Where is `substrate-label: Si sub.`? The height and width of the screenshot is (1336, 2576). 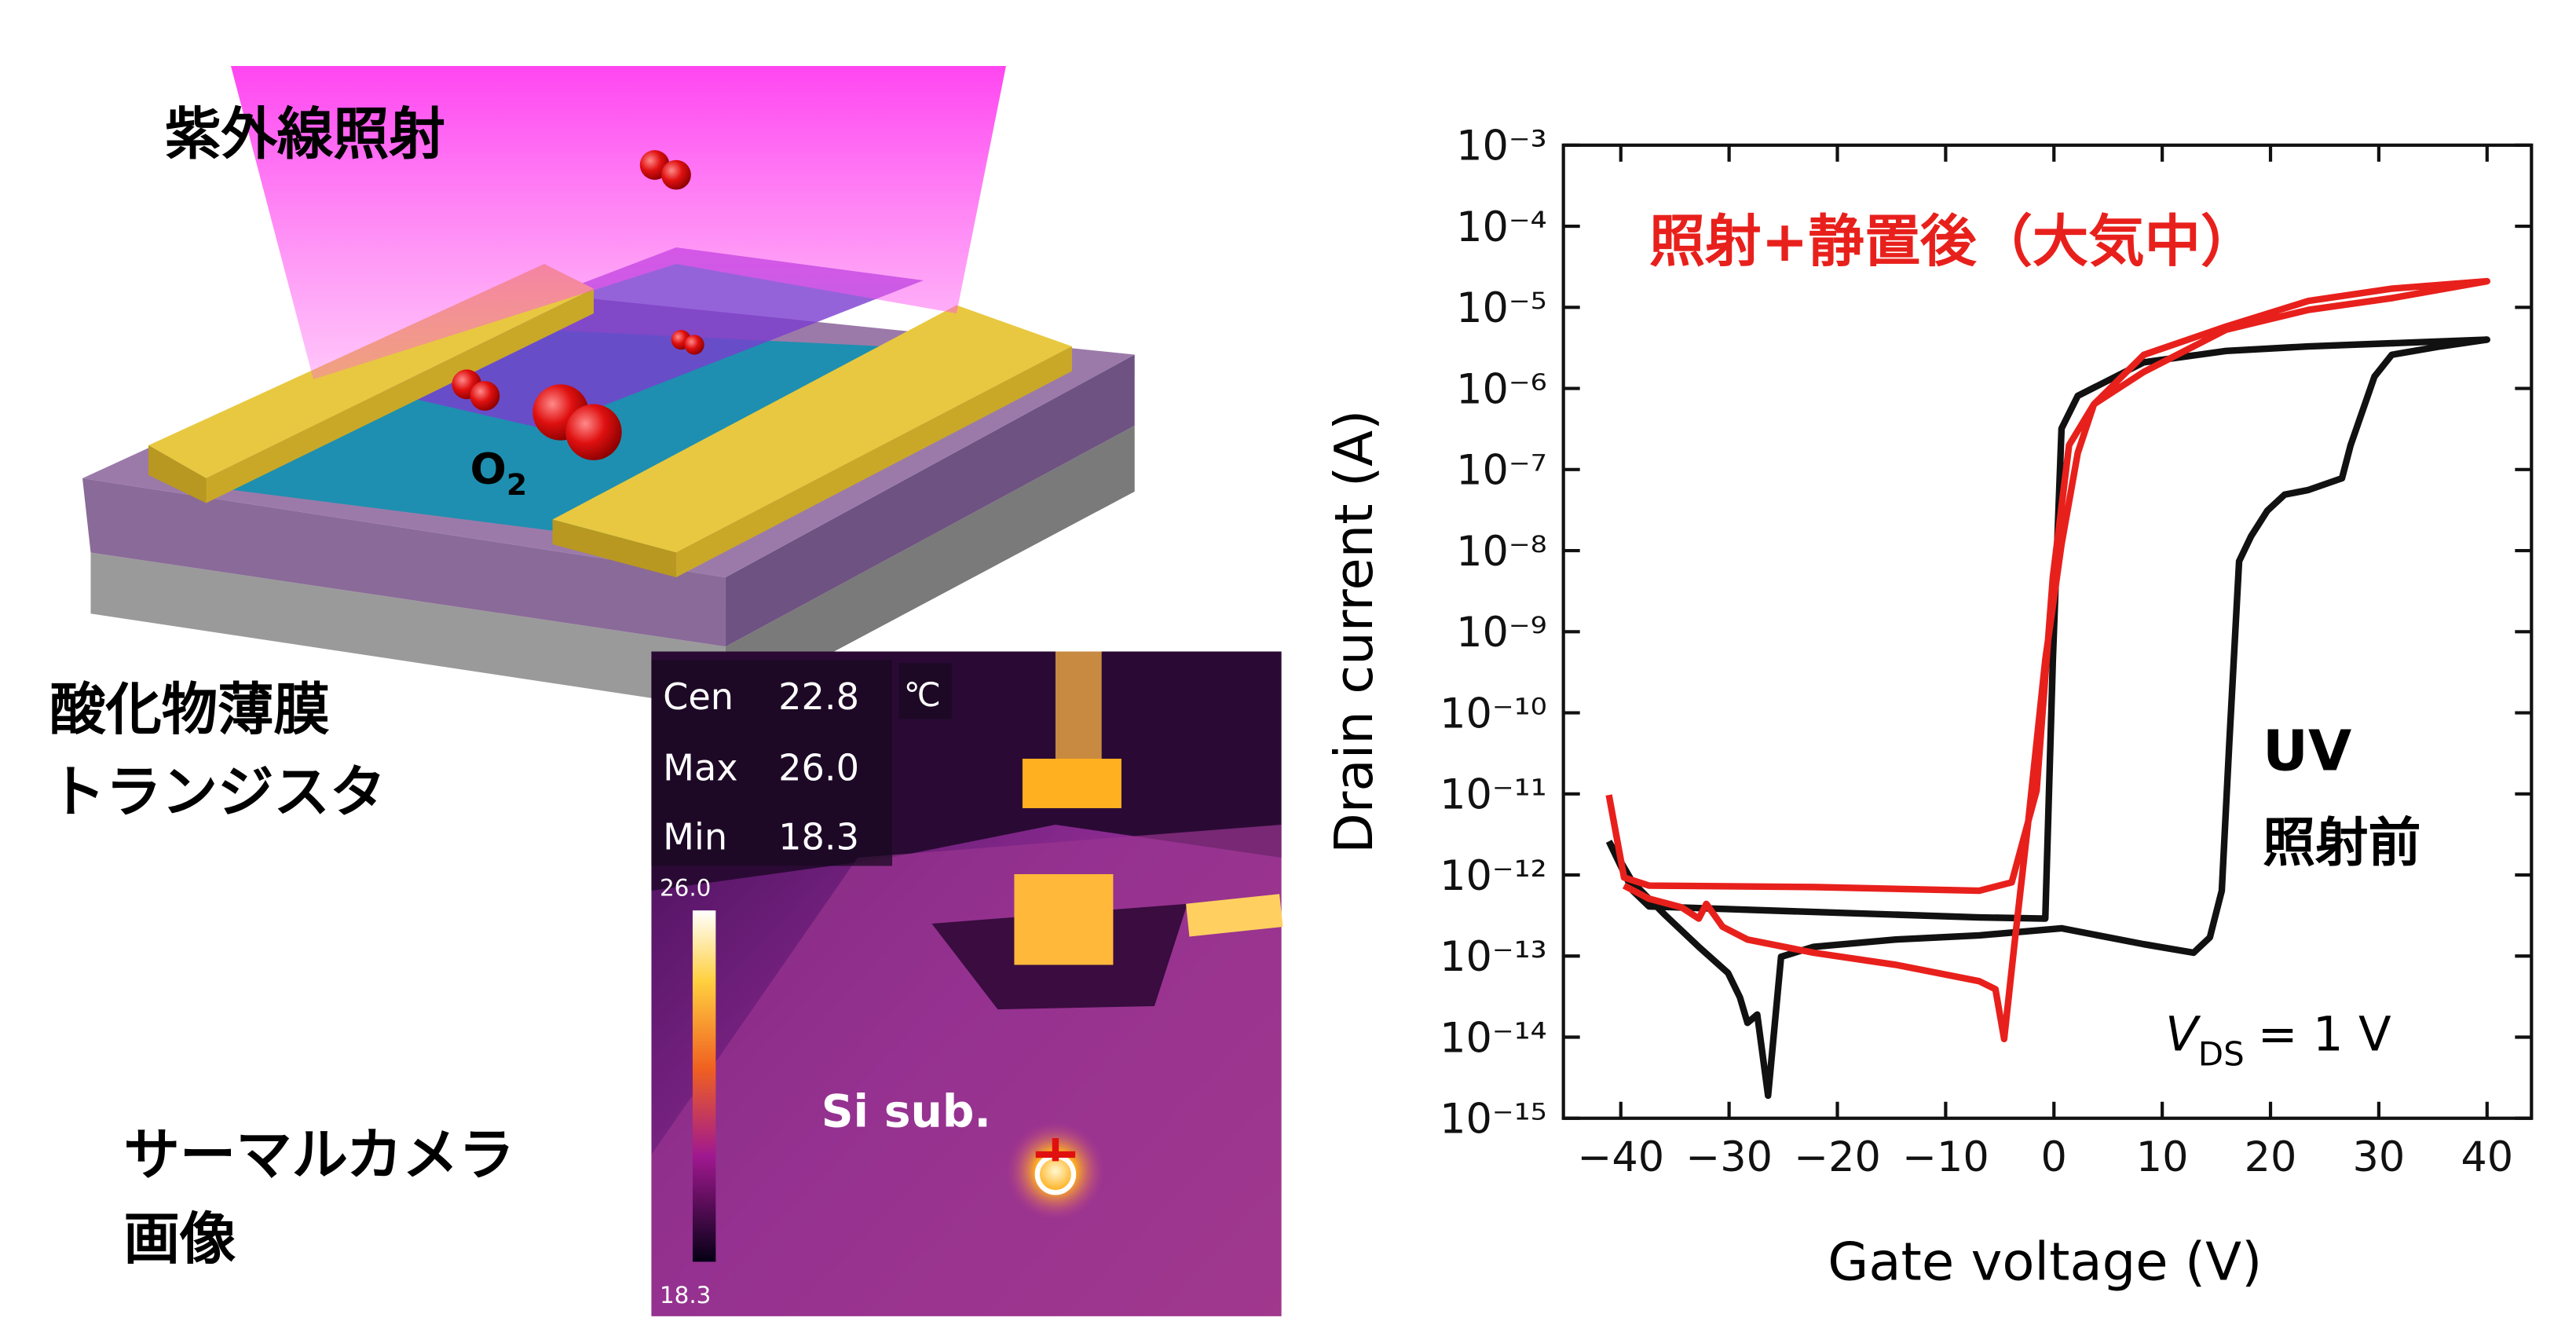 substrate-label: Si sub. is located at coordinates (906, 1111).